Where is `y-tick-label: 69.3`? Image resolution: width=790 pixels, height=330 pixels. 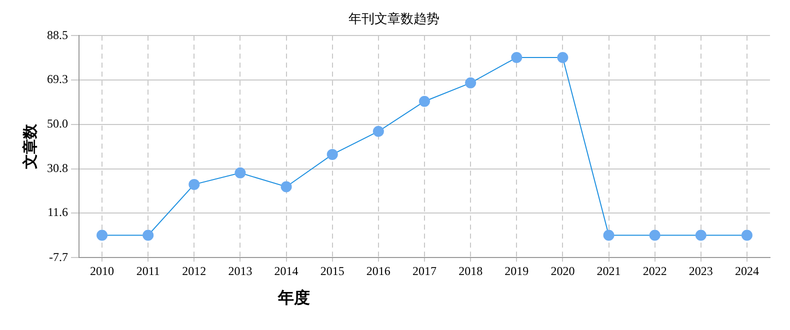
y-tick-label: 69.3 is located at coordinates (57, 79).